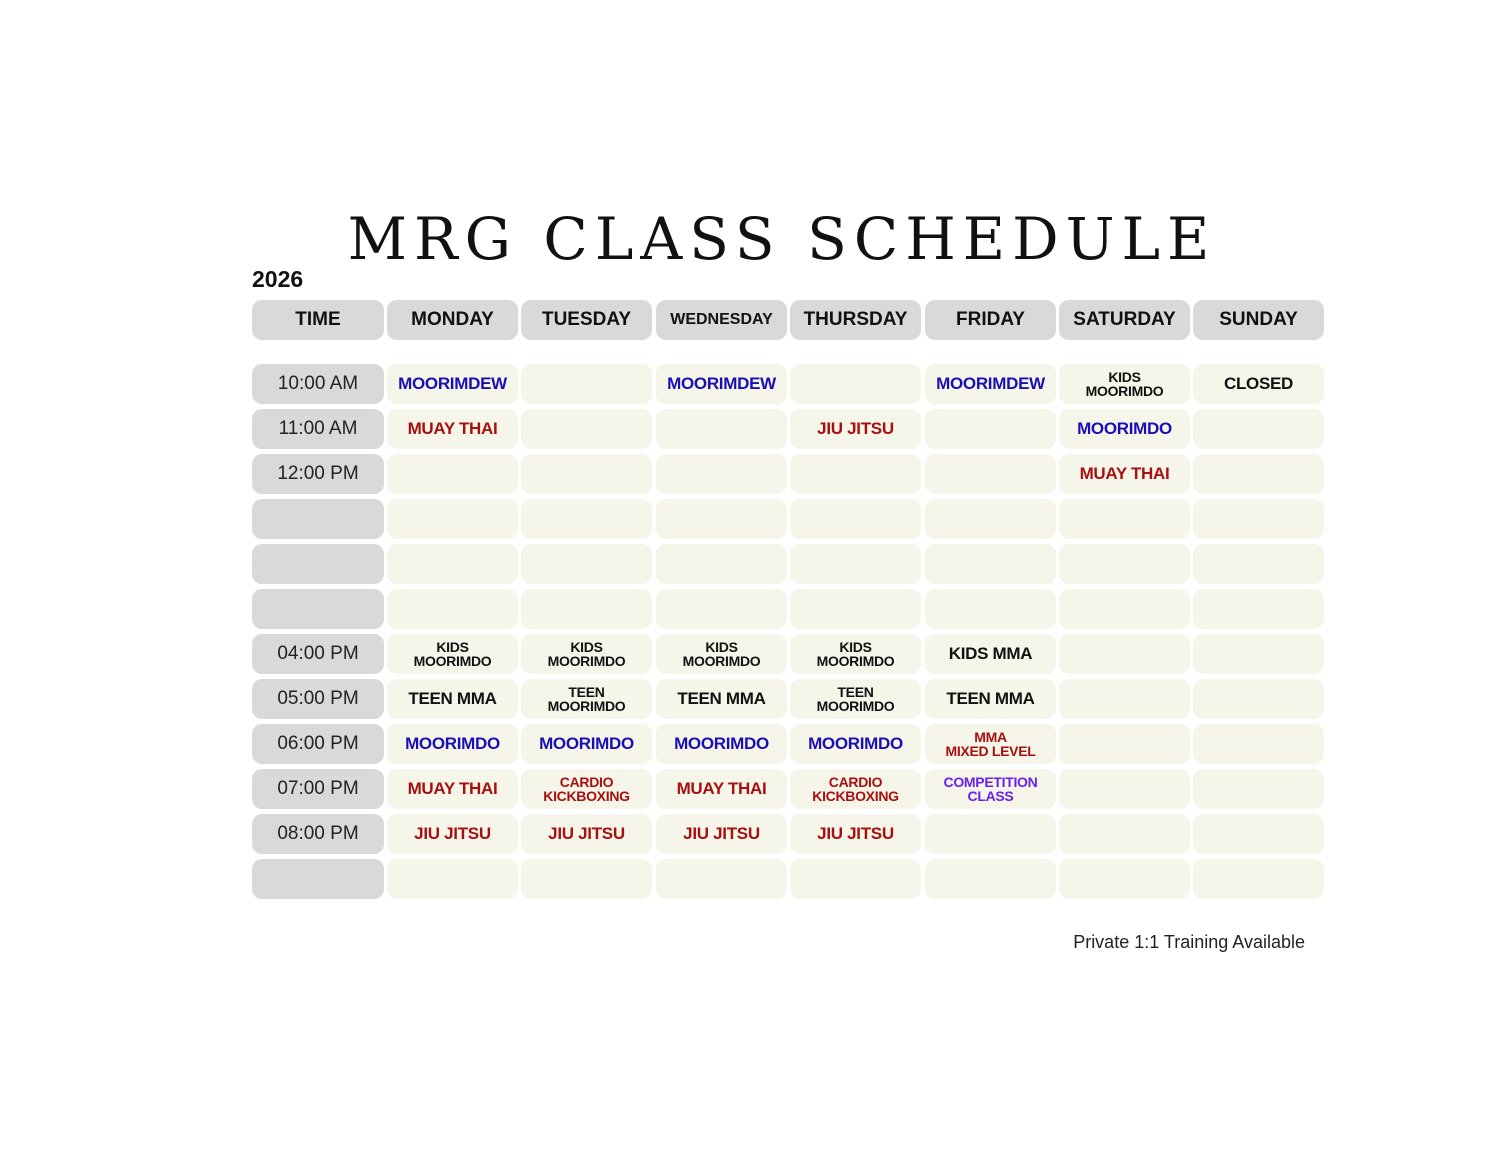 This screenshot has width=1500, height=1159. I want to click on class-cell: COMPETITION CLASS, so click(990, 789).